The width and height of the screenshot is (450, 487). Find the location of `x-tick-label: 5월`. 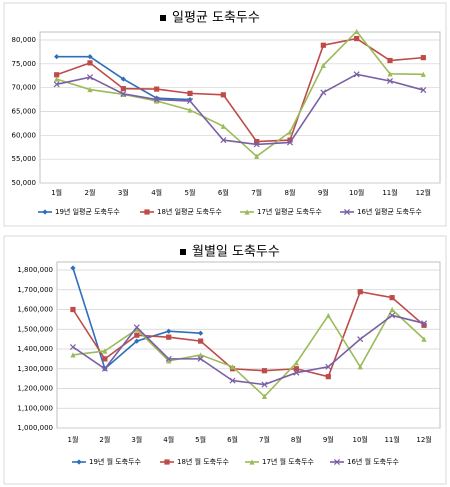

x-tick-label: 5월 is located at coordinates (200, 439).